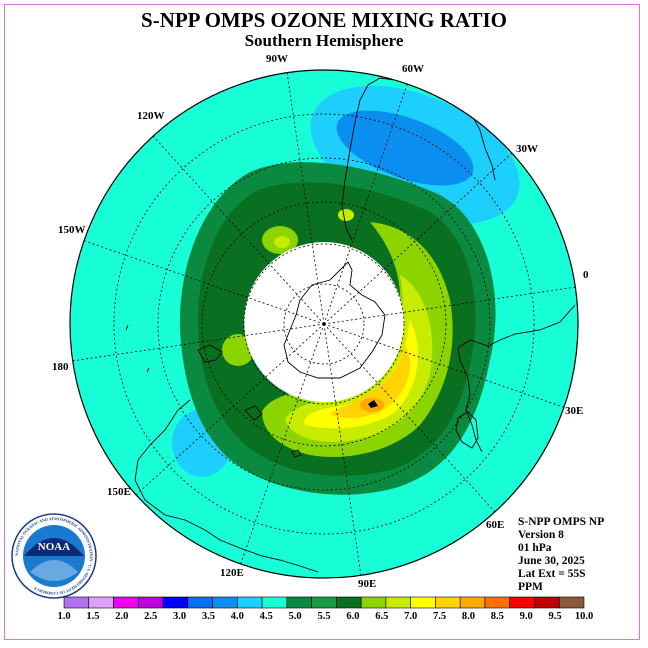  I want to click on lon-label-30e: 30E, so click(574, 411).